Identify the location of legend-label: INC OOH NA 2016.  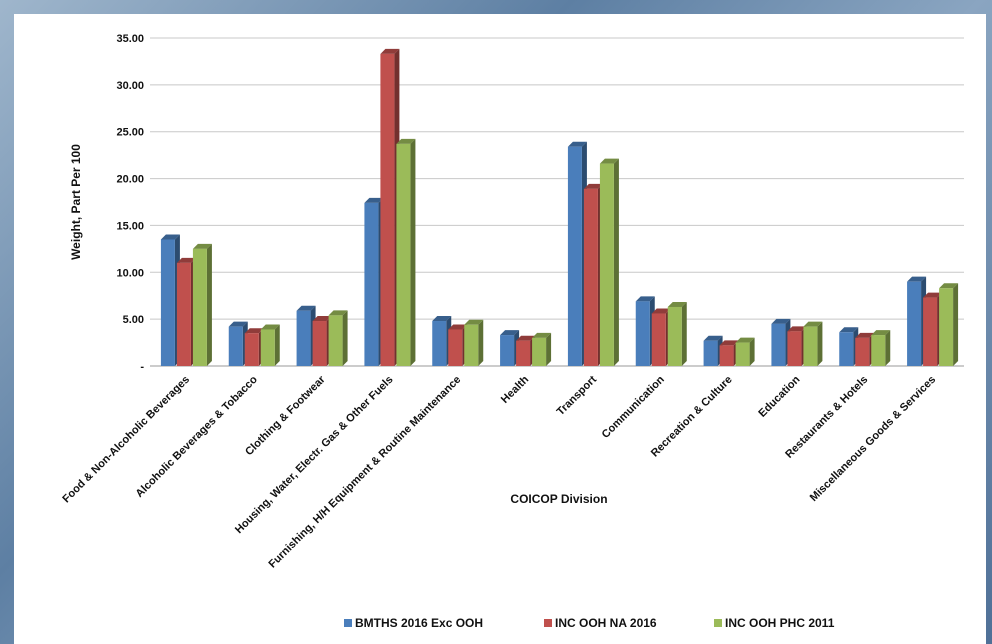
(606, 623).